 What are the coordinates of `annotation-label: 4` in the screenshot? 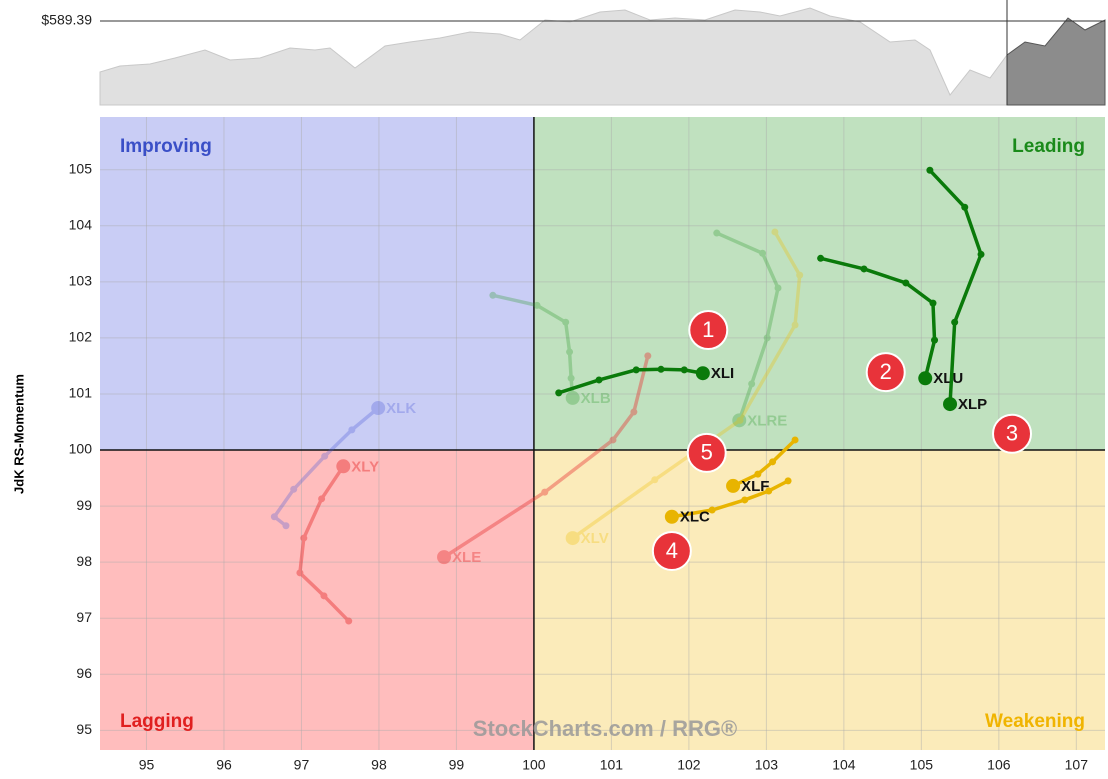 It's located at (672, 550).